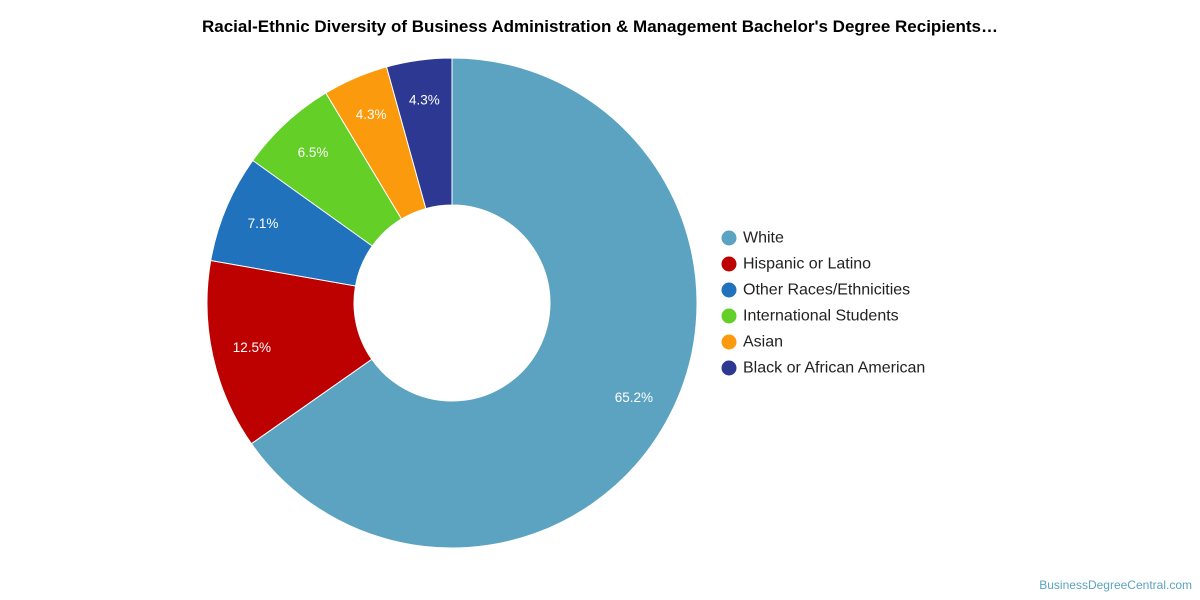  I want to click on slice-label-international-students: 6.5%, so click(313, 152).